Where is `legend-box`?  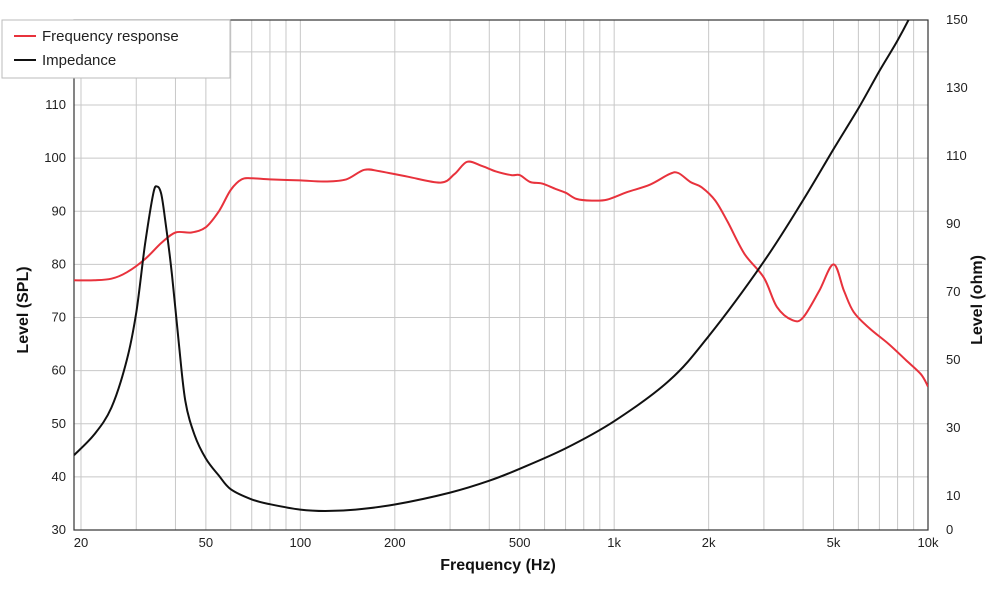
legend-box is located at coordinates (116, 49).